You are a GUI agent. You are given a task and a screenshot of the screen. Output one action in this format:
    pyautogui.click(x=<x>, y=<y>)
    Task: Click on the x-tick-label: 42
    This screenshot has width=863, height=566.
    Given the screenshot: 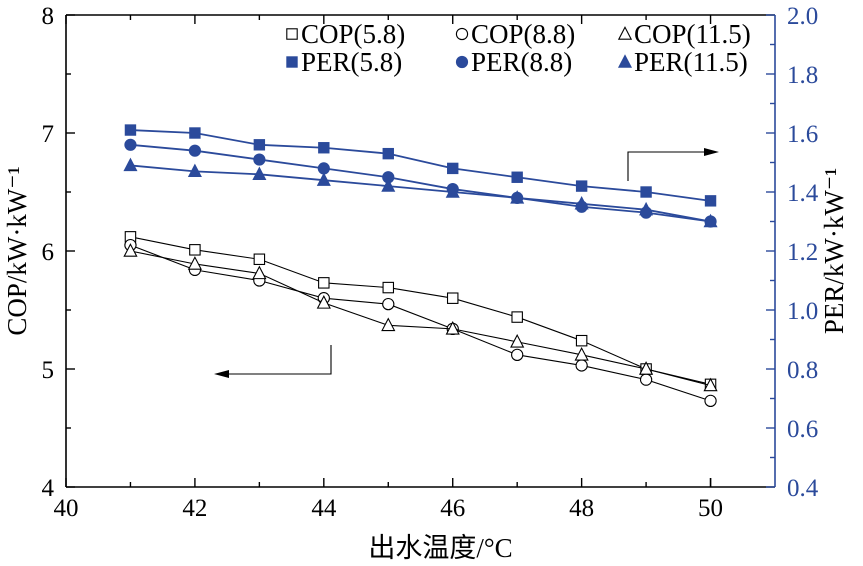 What is the action you would take?
    pyautogui.click(x=194, y=508)
    